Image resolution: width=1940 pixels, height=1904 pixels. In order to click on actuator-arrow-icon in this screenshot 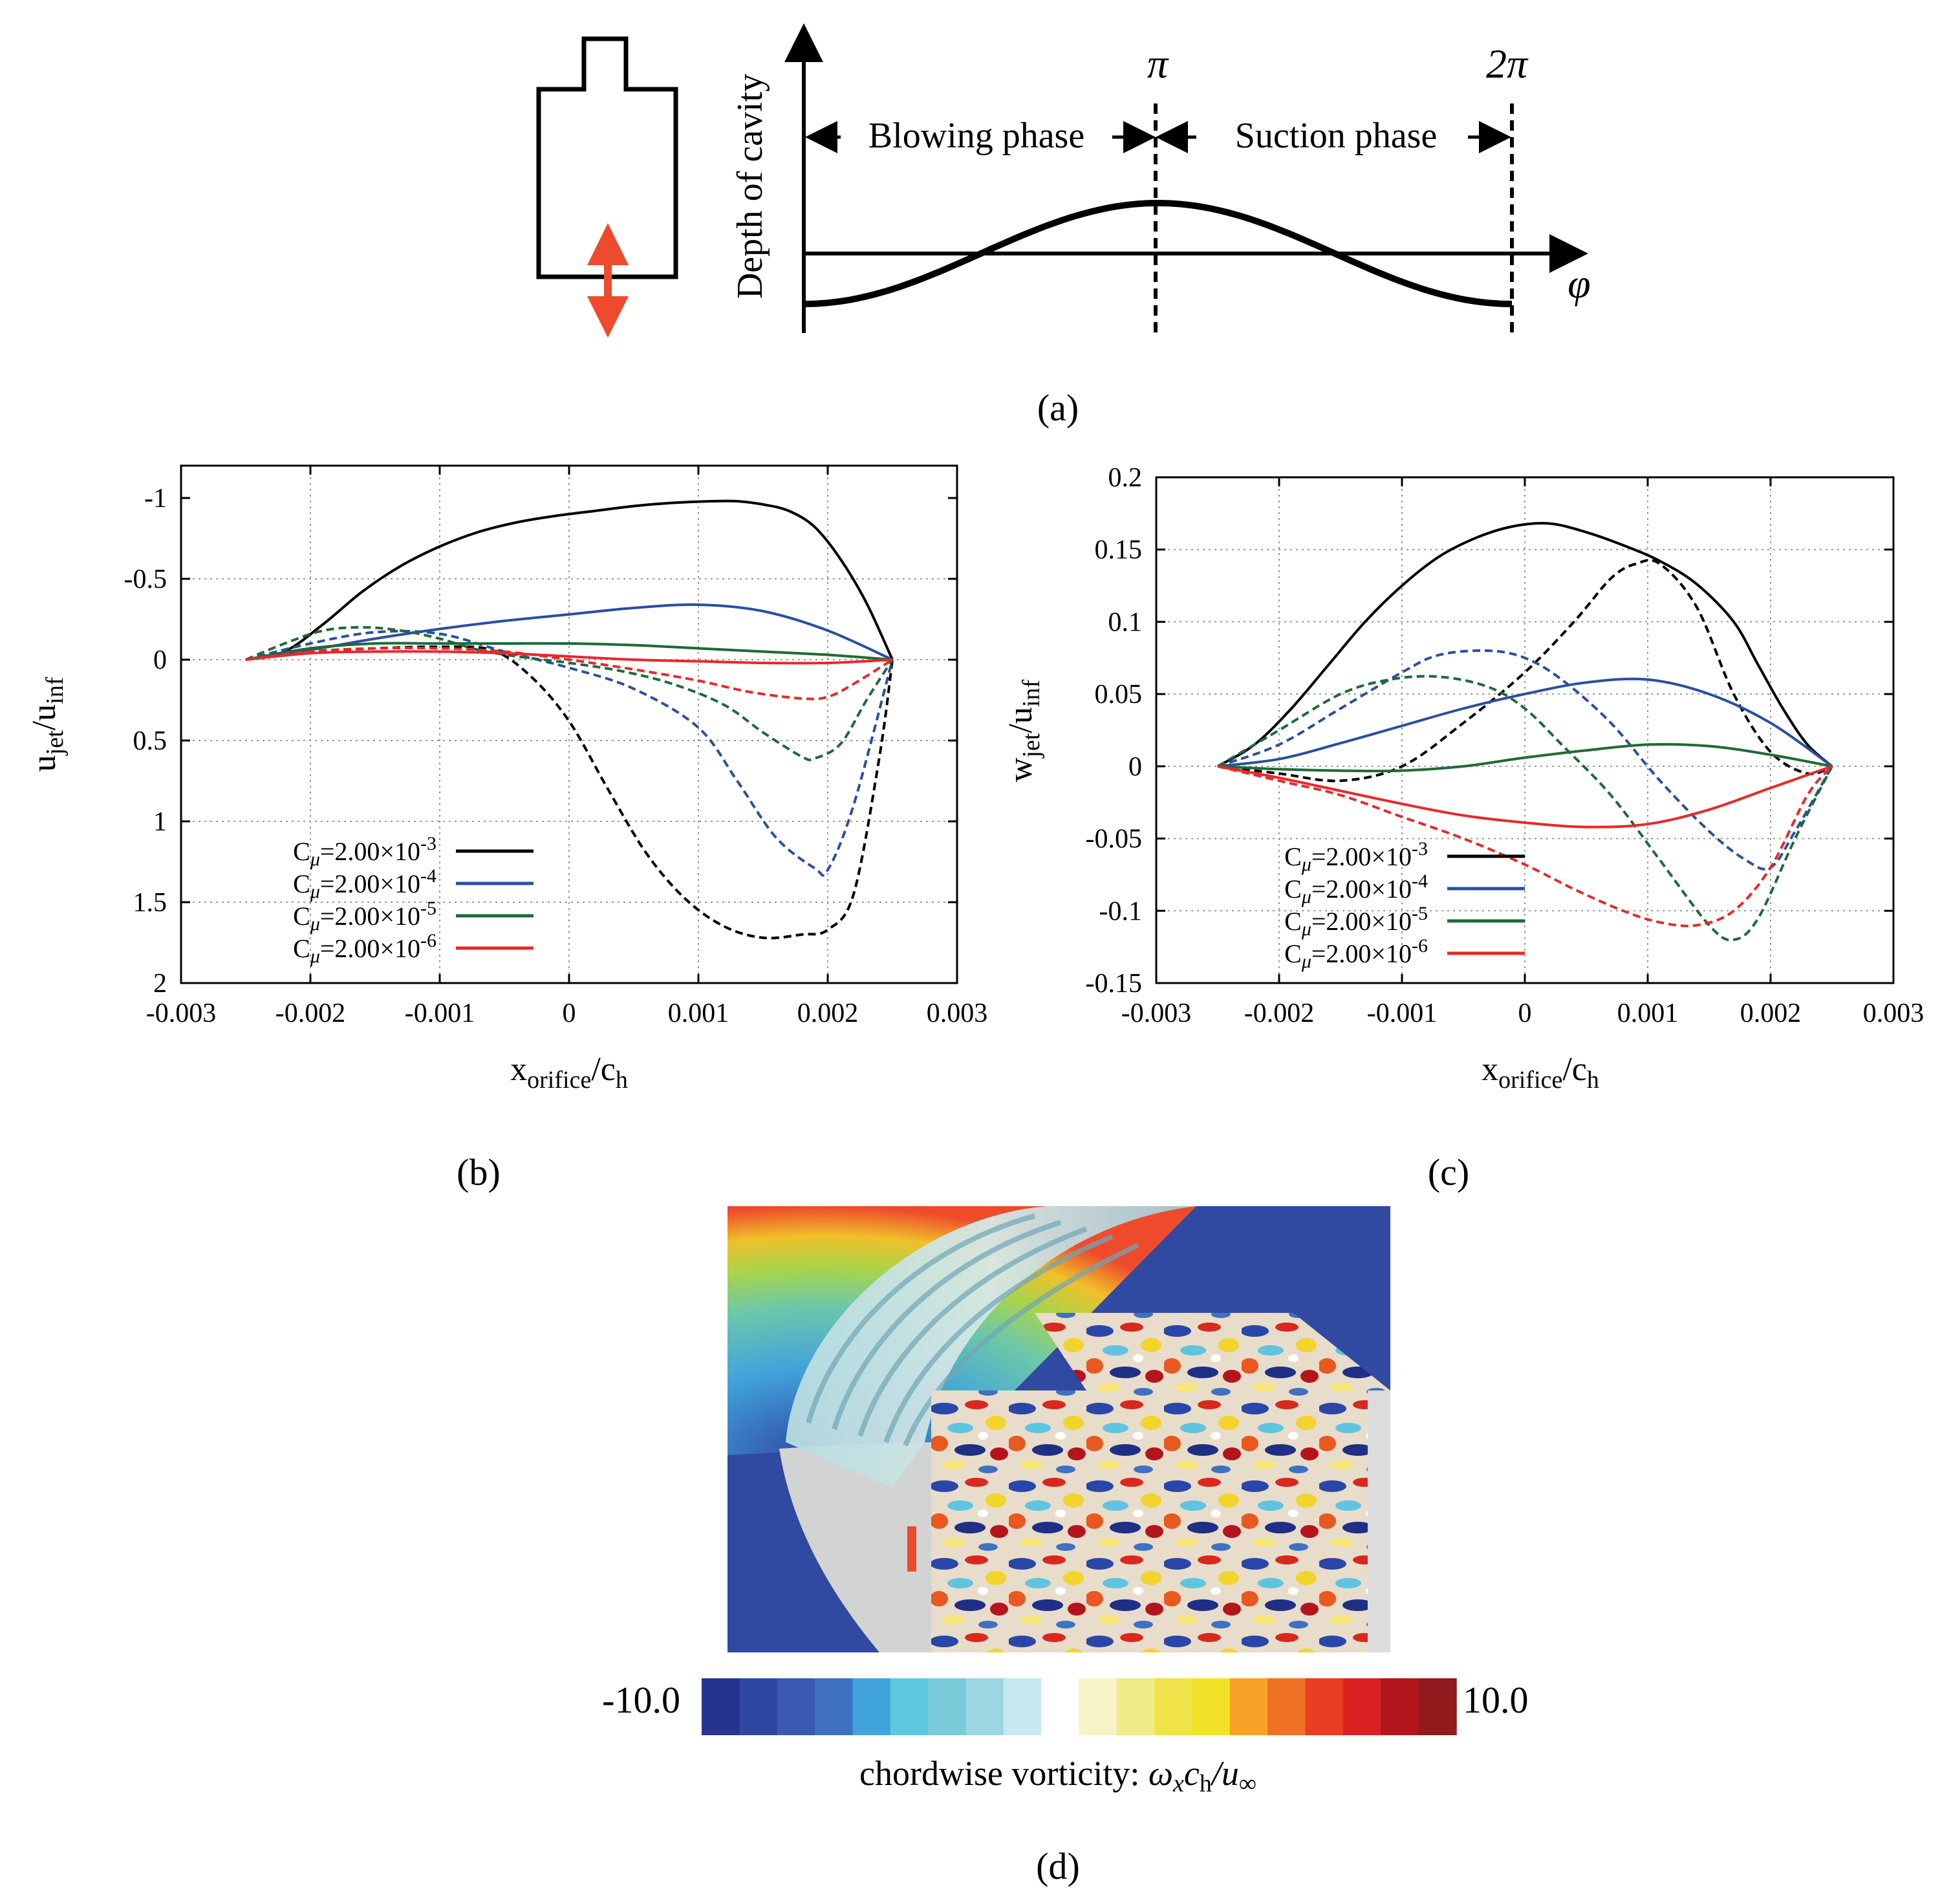, I will do `click(608, 280)`.